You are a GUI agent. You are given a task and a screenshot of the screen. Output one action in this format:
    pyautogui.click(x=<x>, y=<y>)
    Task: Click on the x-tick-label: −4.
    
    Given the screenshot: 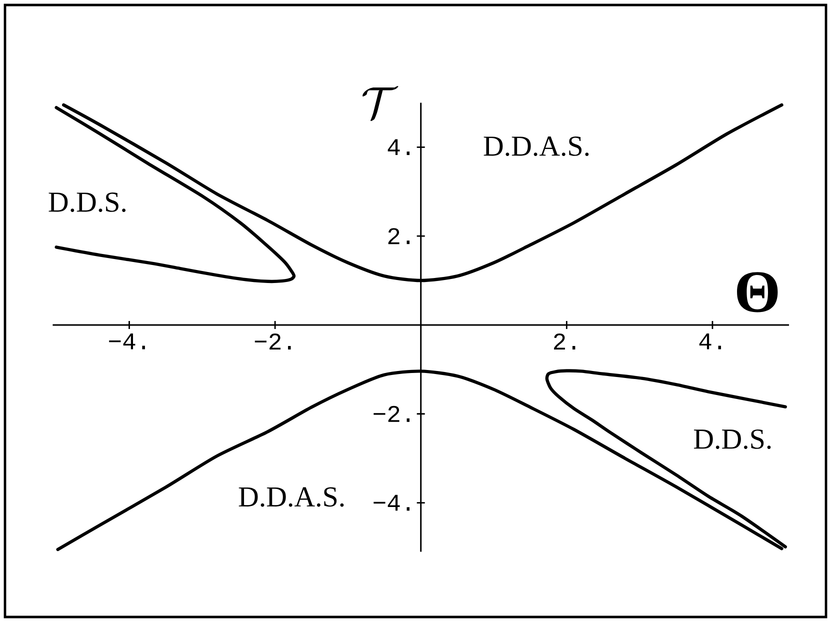 What is the action you would take?
    pyautogui.click(x=127, y=341)
    